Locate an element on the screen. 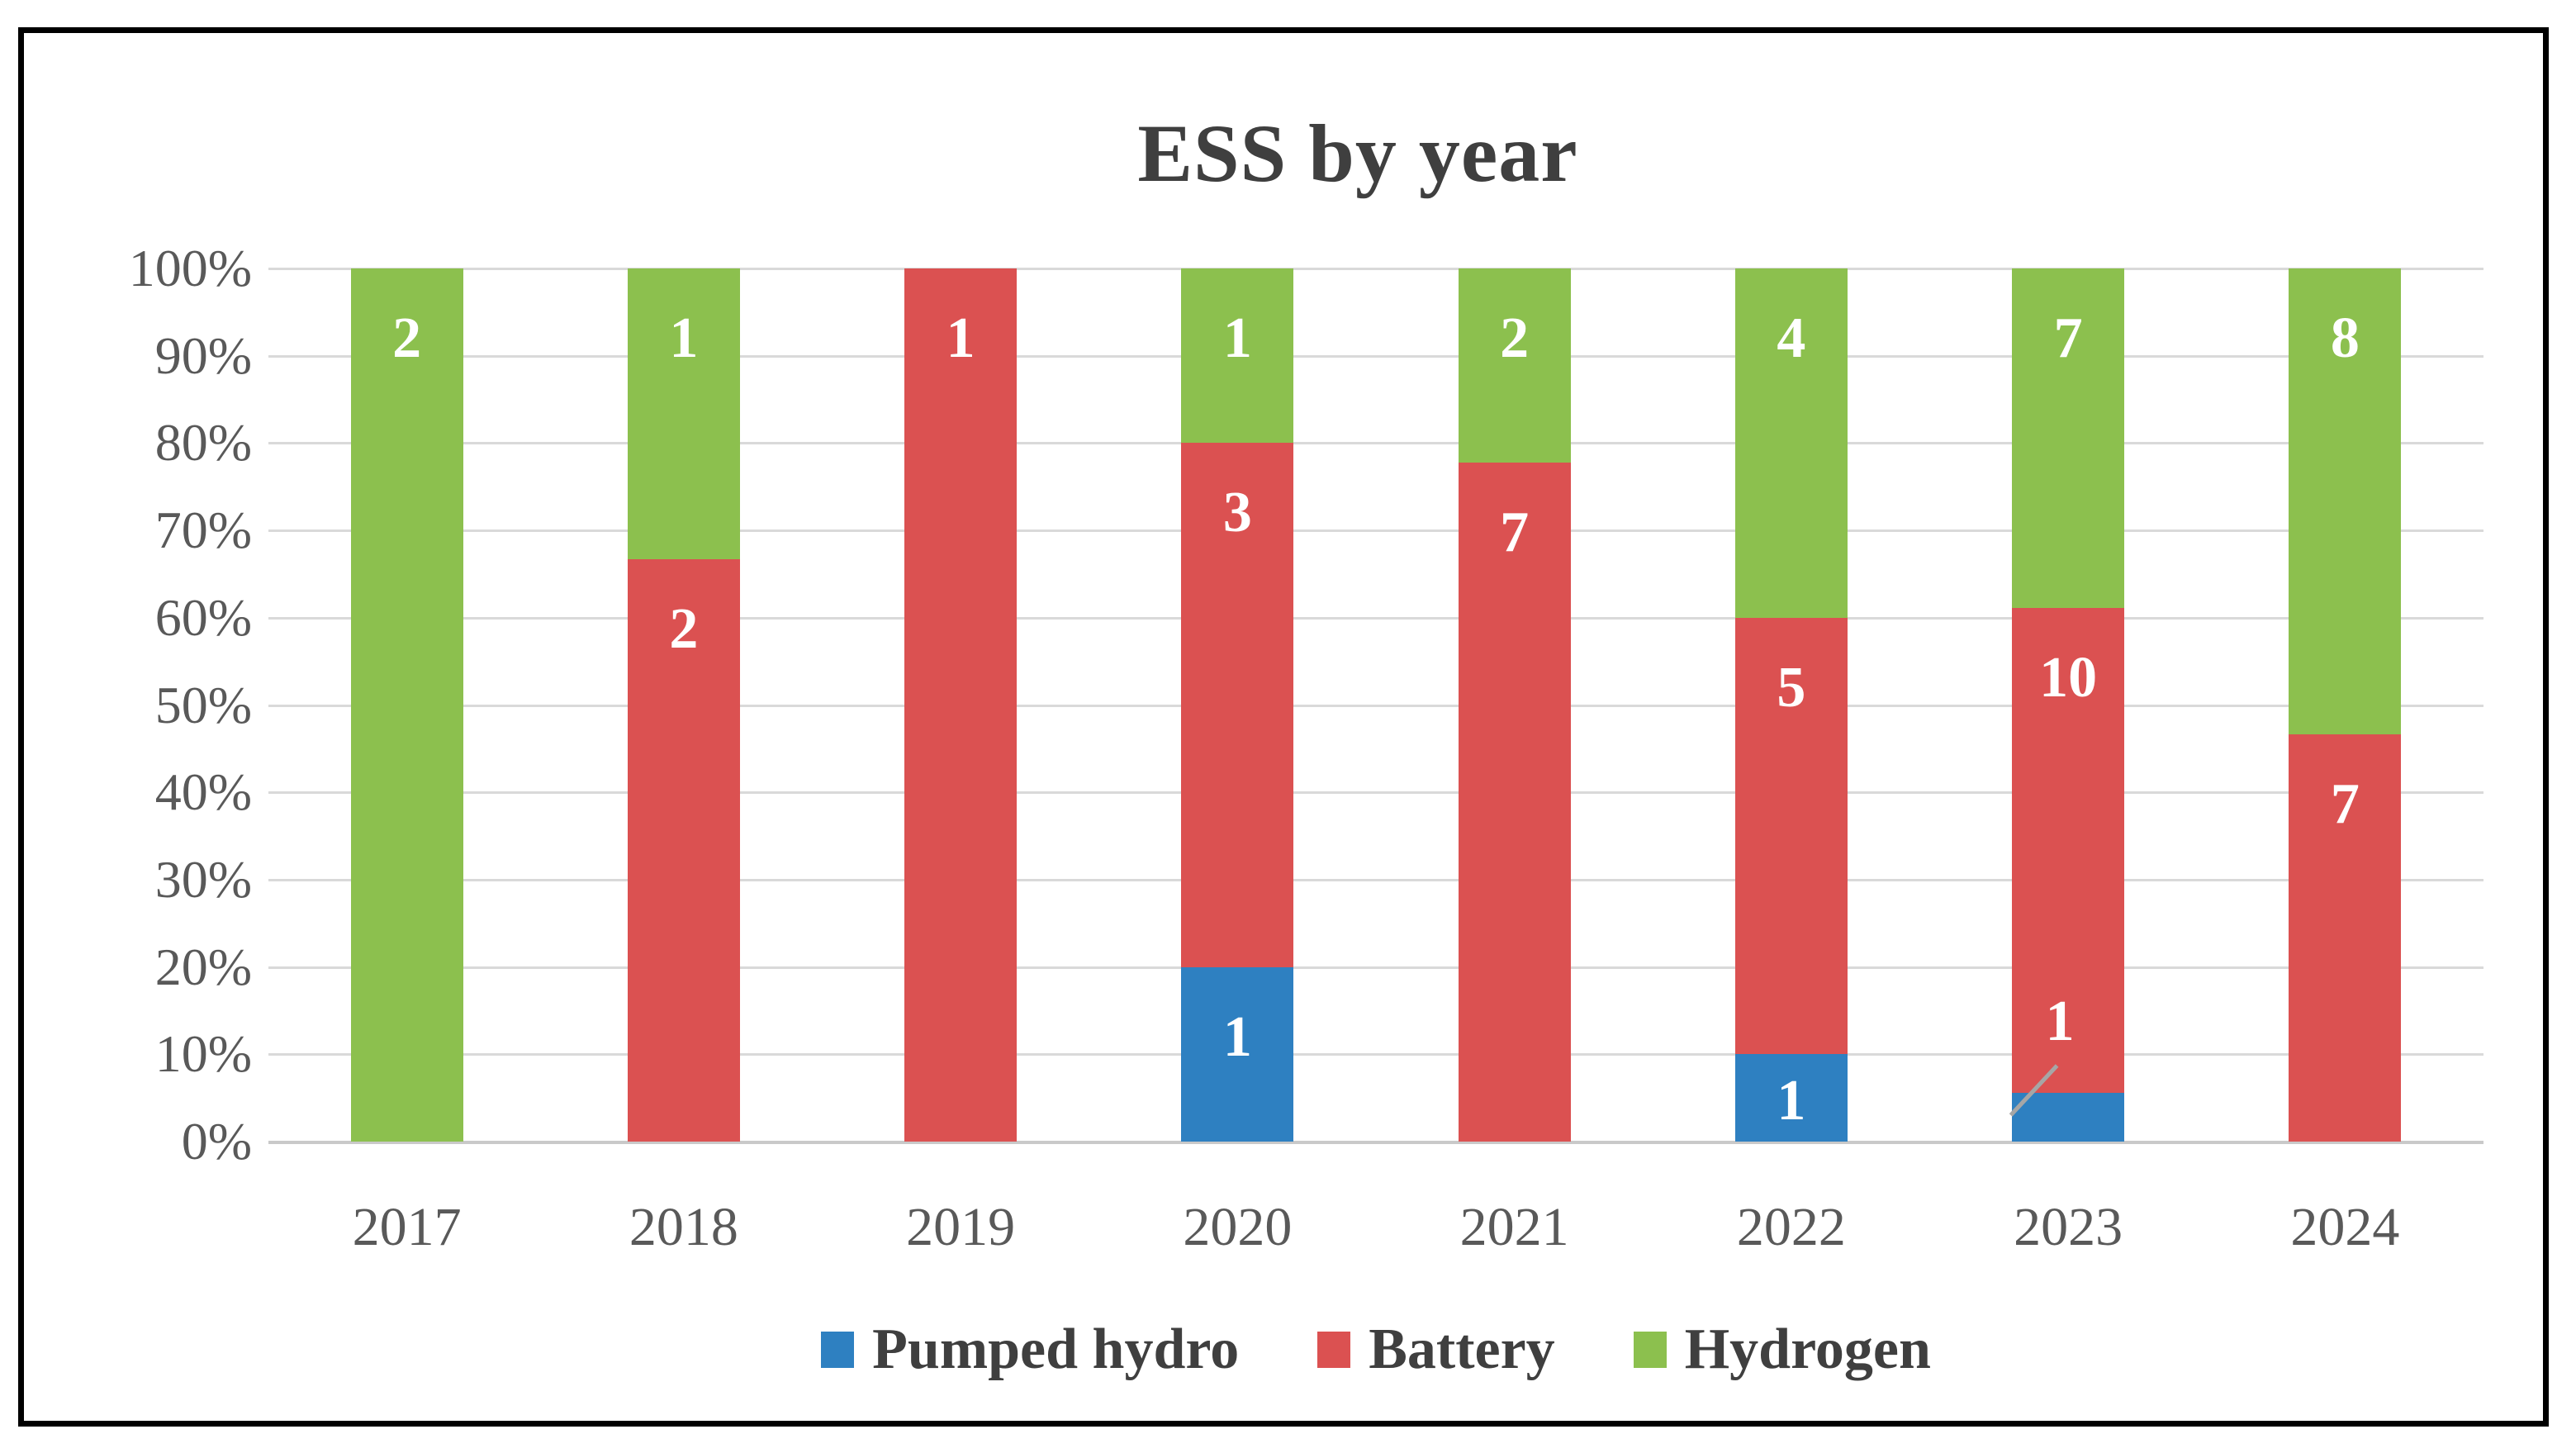  x-category-label-2022: 2022 is located at coordinates (1791, 1227).